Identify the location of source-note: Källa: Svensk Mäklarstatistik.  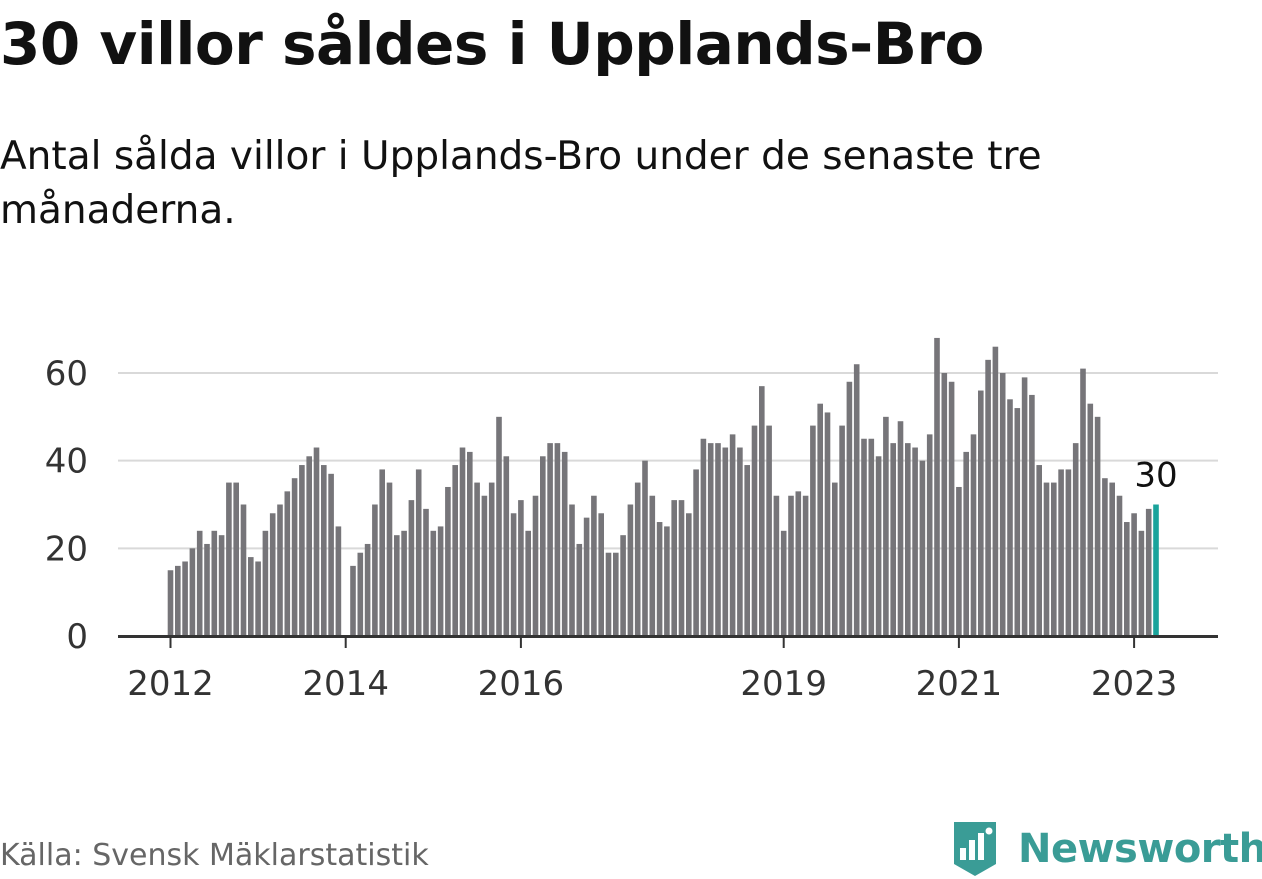
(214, 855).